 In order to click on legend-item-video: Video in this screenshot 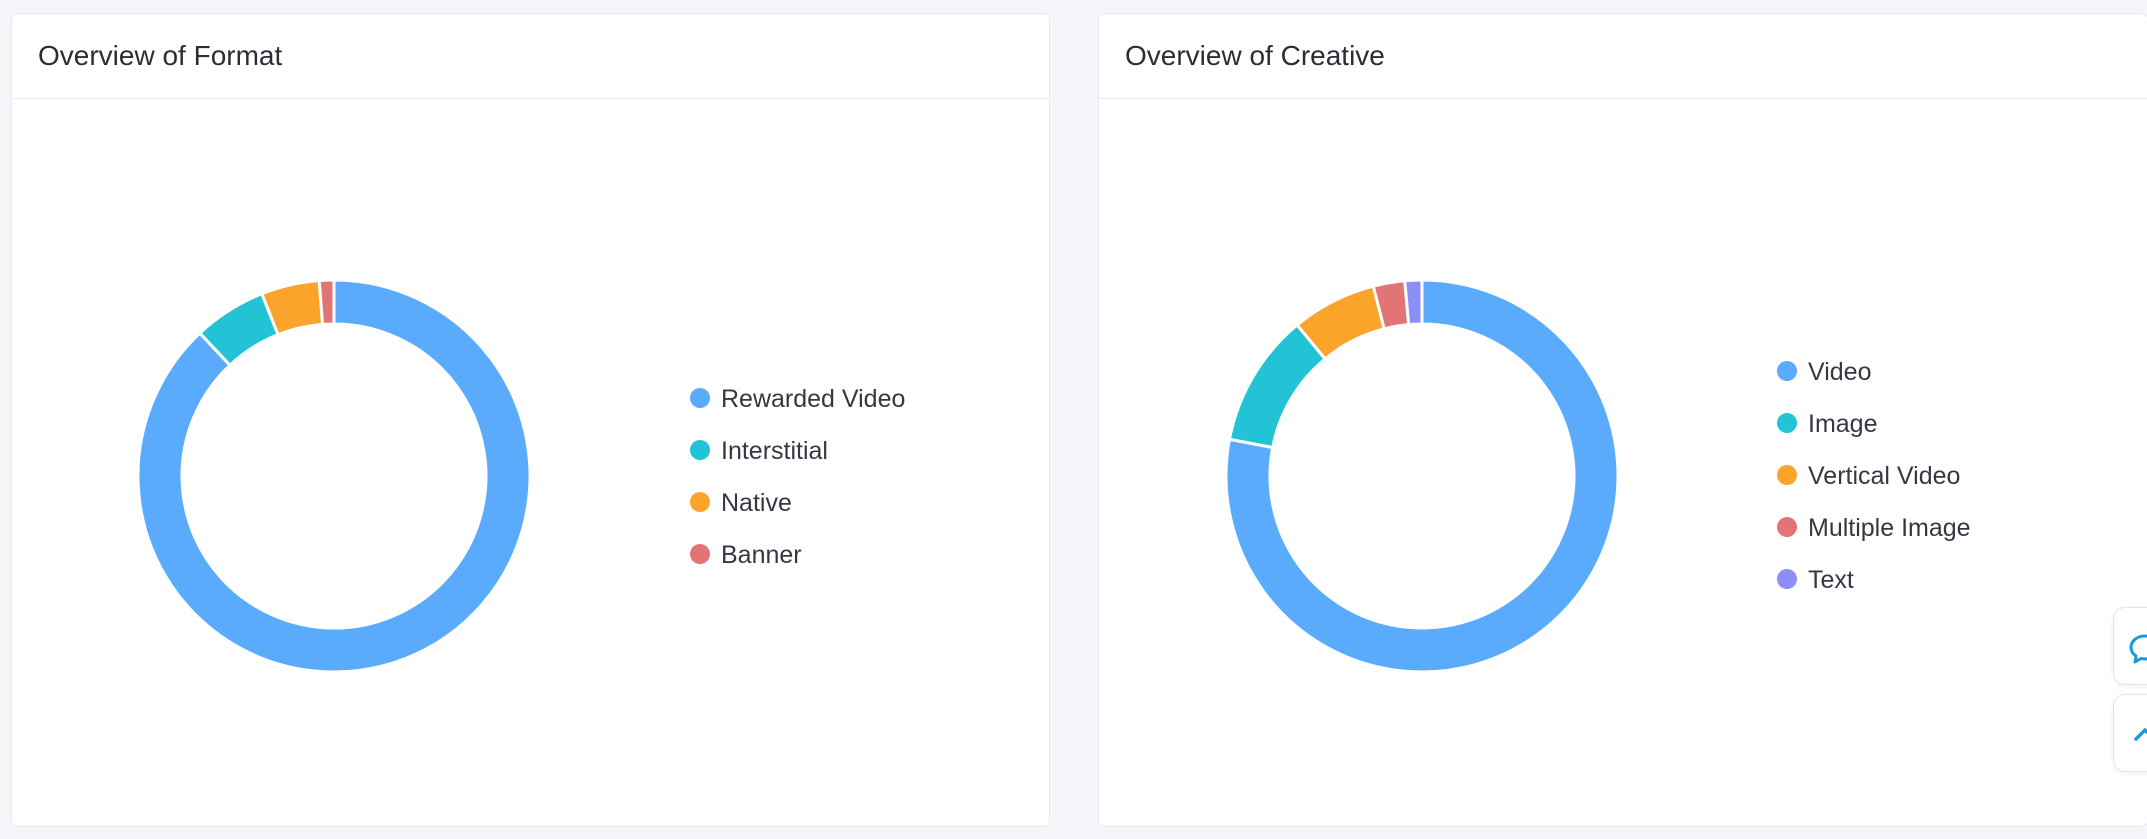, I will do `click(1824, 372)`.